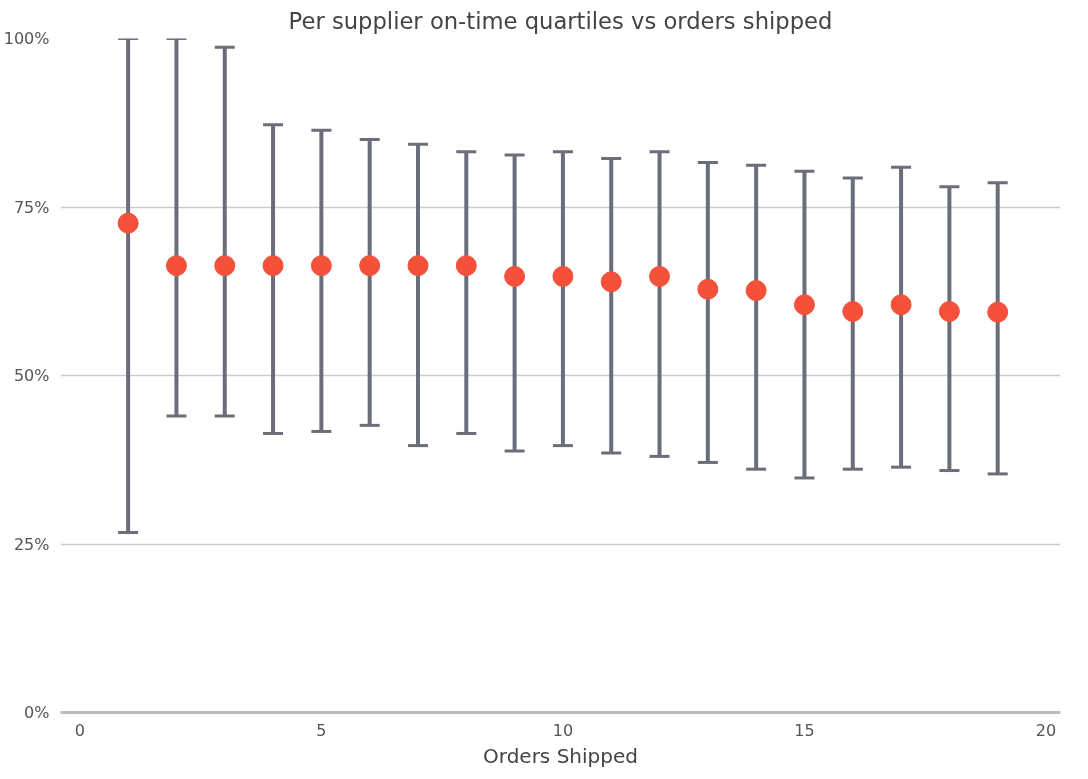  Describe the element at coordinates (563, 730) in the screenshot. I see `x-tick-label: 10` at that location.